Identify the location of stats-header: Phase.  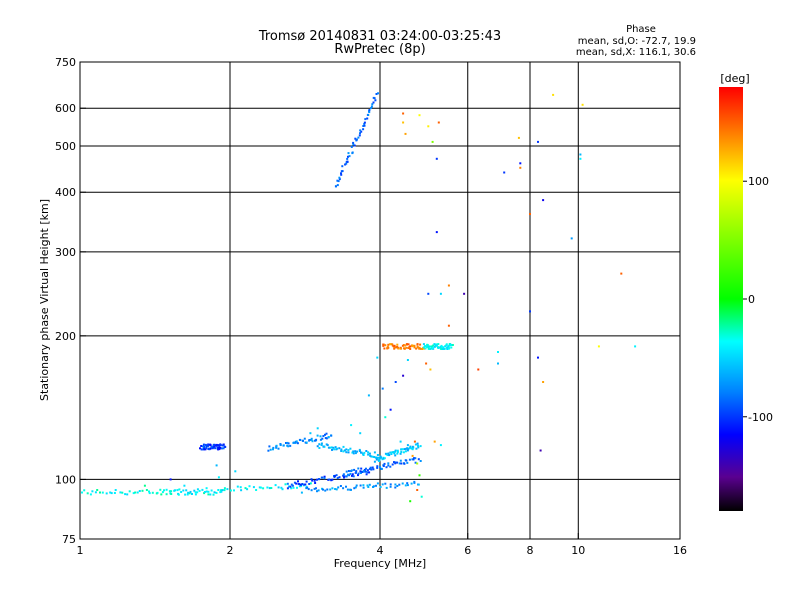
(641, 29).